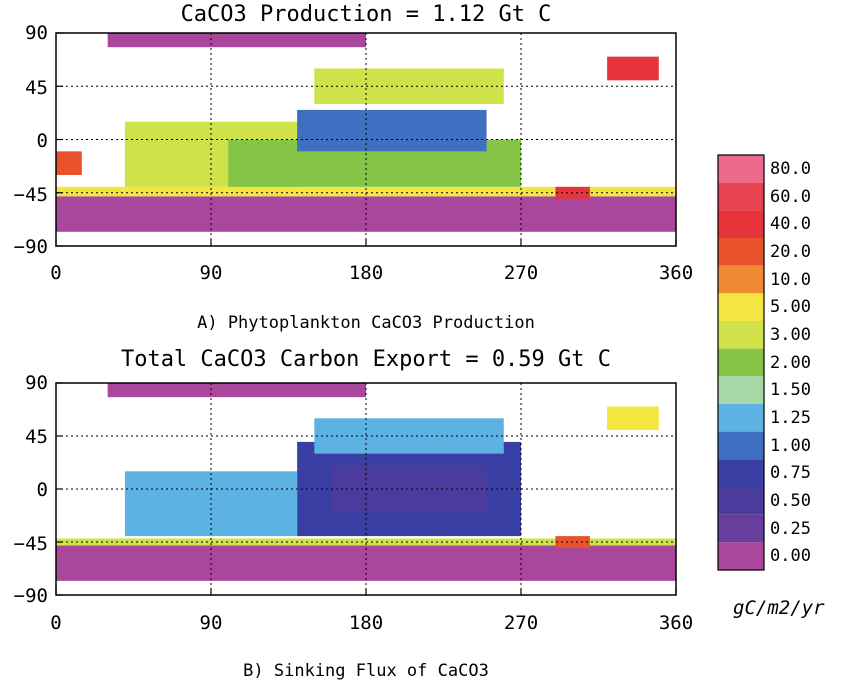  Describe the element at coordinates (56, 273) in the screenshot. I see `panel-a-xtick-0: 0` at that location.